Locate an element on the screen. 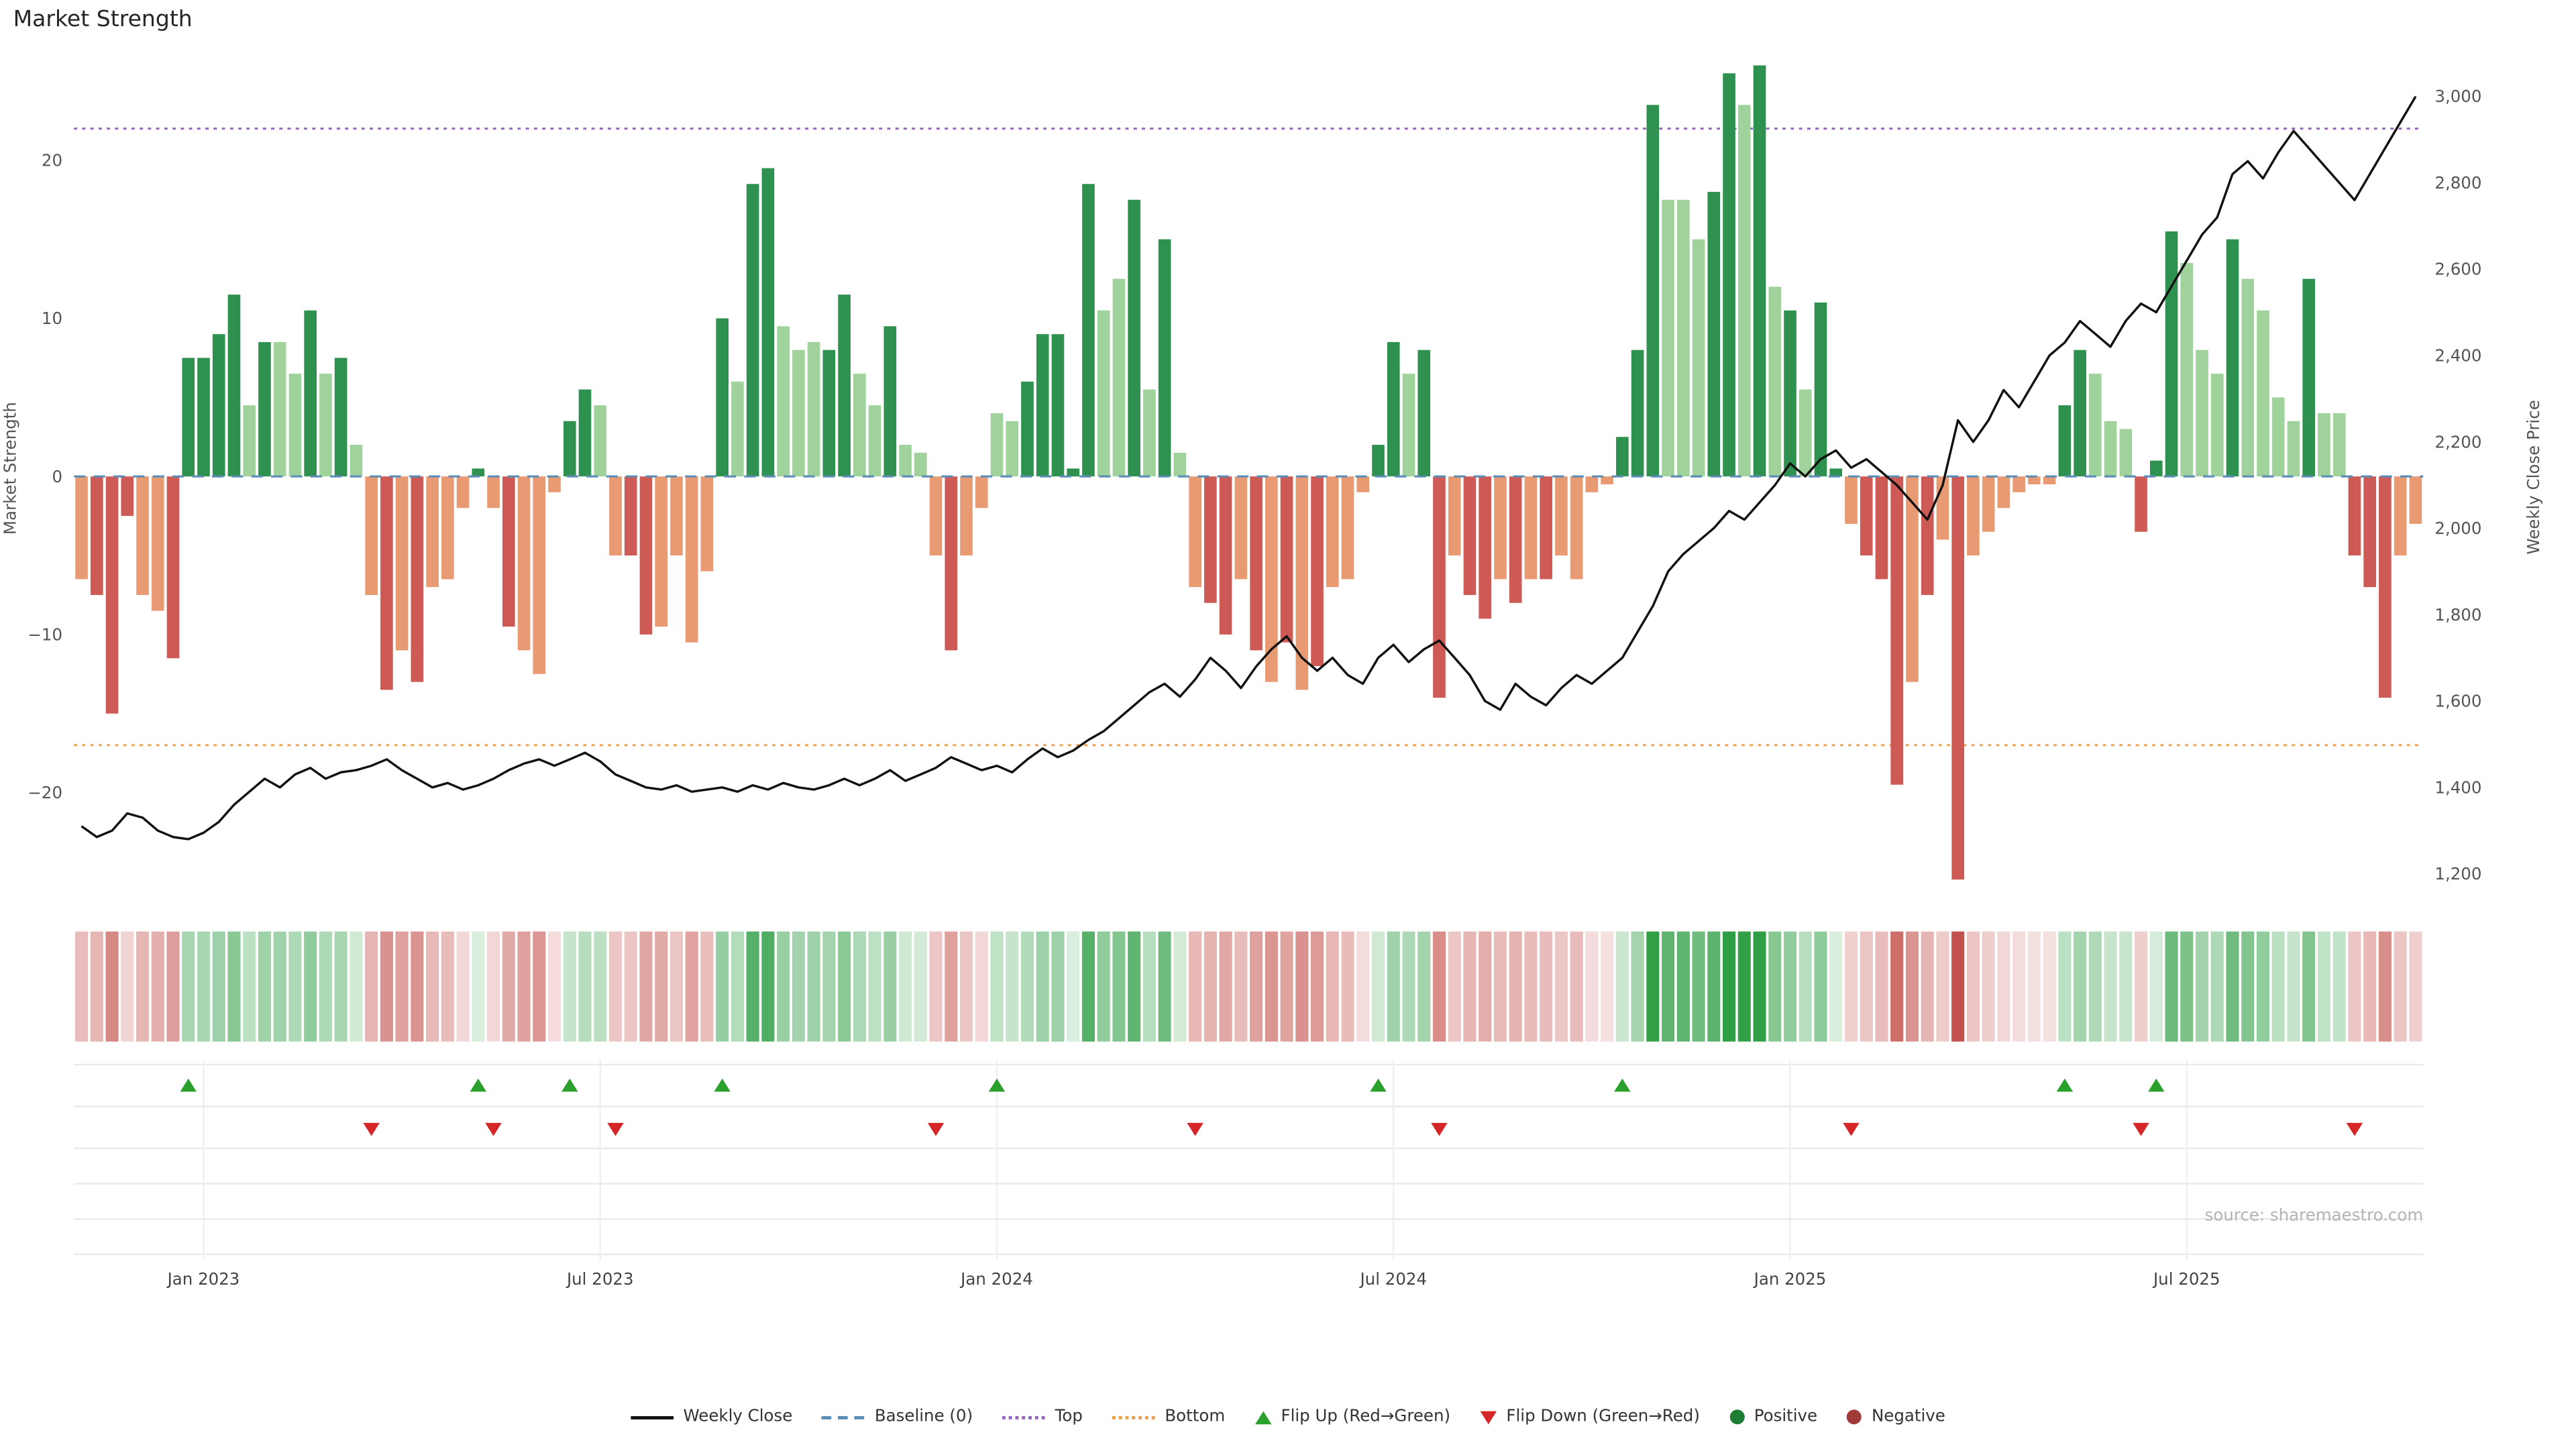 This screenshot has height=1449, width=2576. legend-label: Bottom is located at coordinates (1195, 1416).